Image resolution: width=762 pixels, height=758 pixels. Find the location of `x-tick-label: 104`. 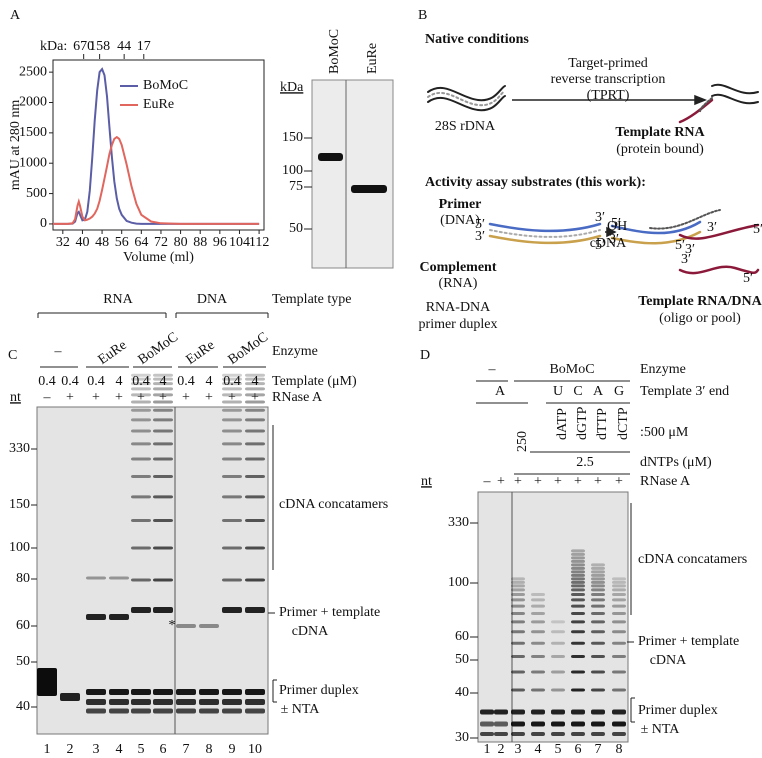

x-tick-label: 104 is located at coordinates (239, 242).